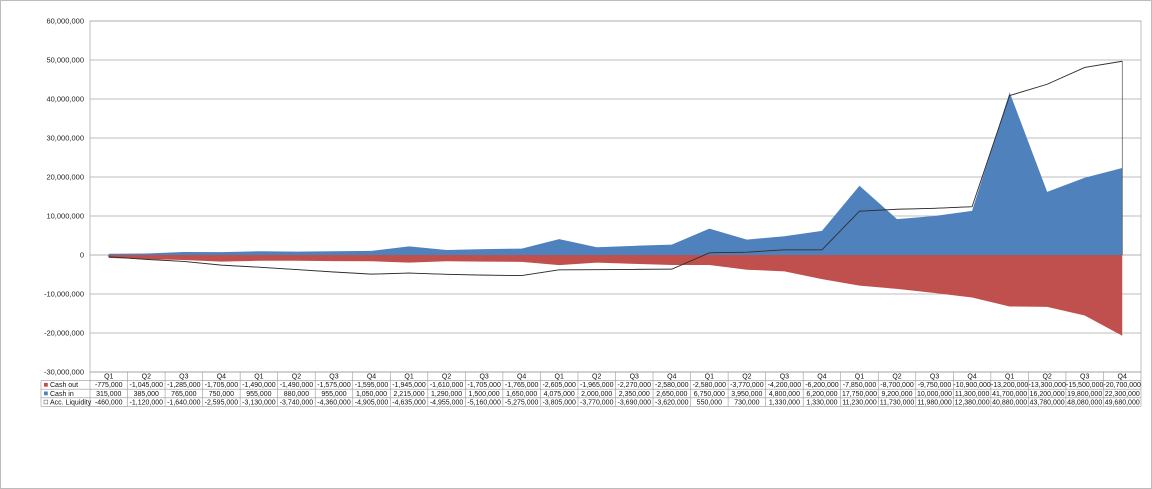 Image resolution: width=1152 pixels, height=489 pixels. Describe the element at coordinates (1009, 394) in the screenshot. I see `data-label: 41,700,000` at that location.